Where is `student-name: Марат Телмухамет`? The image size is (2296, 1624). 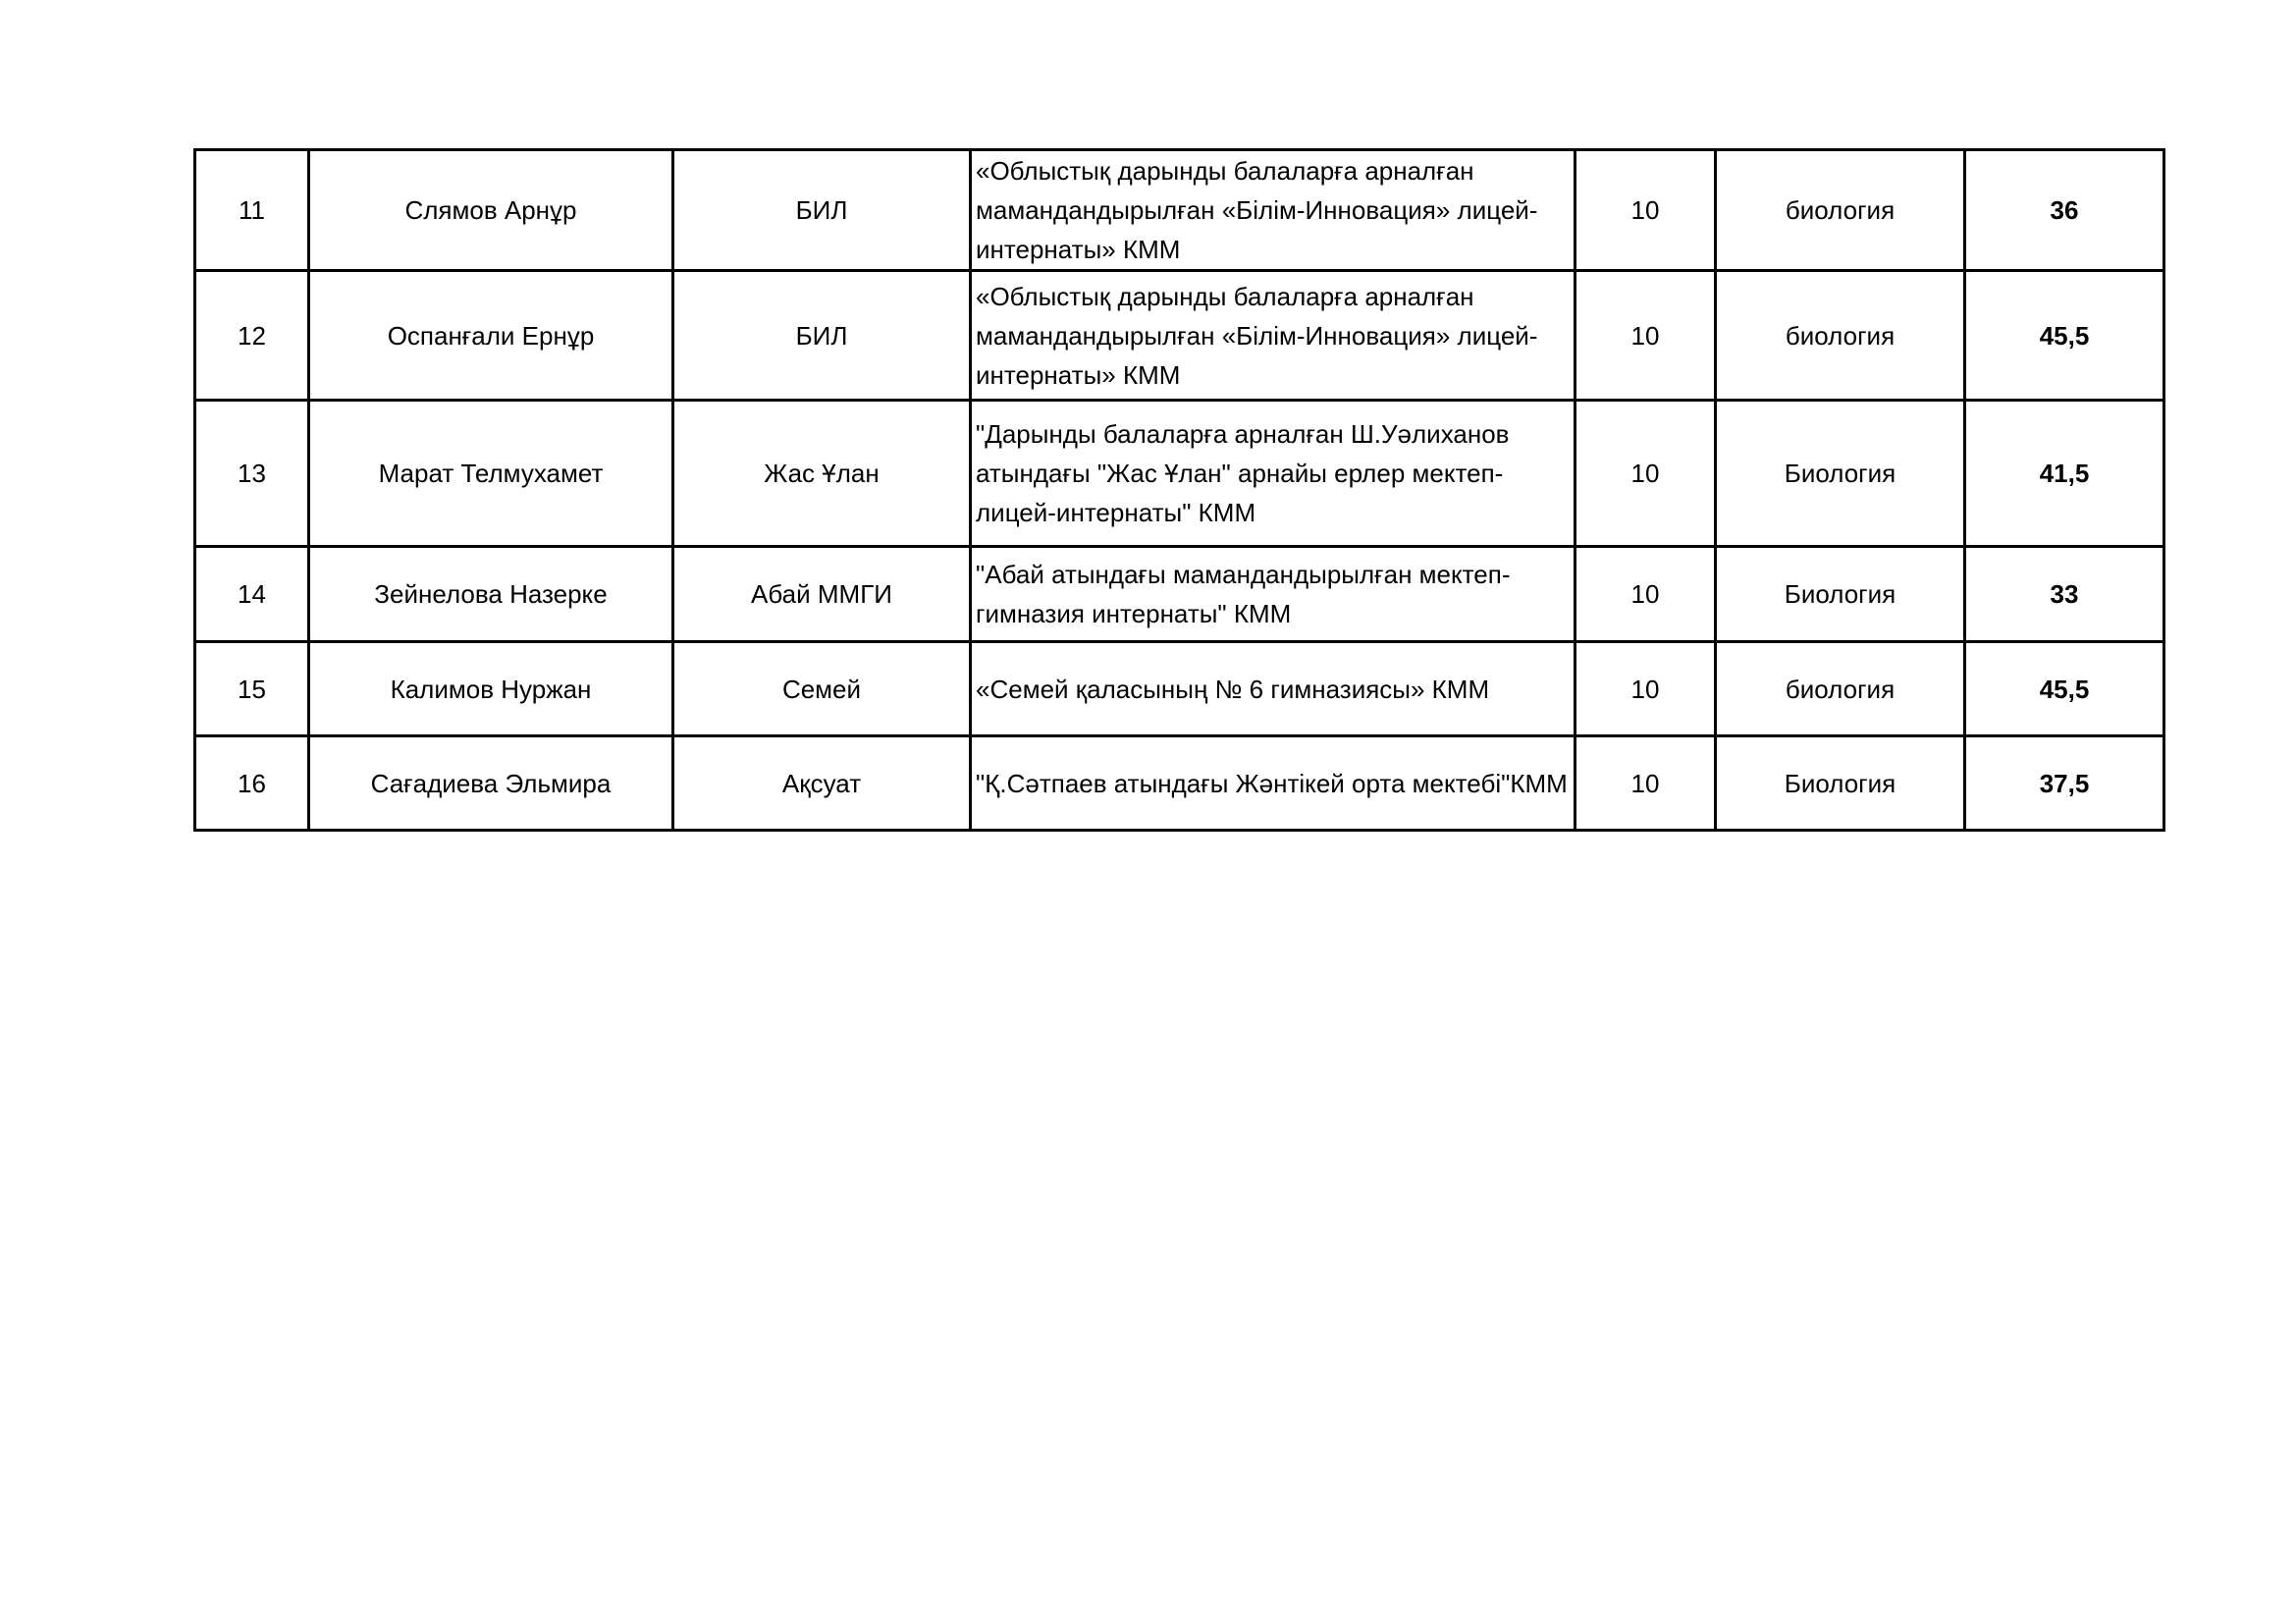 student-name: Марат Телмухамет is located at coordinates (491, 473).